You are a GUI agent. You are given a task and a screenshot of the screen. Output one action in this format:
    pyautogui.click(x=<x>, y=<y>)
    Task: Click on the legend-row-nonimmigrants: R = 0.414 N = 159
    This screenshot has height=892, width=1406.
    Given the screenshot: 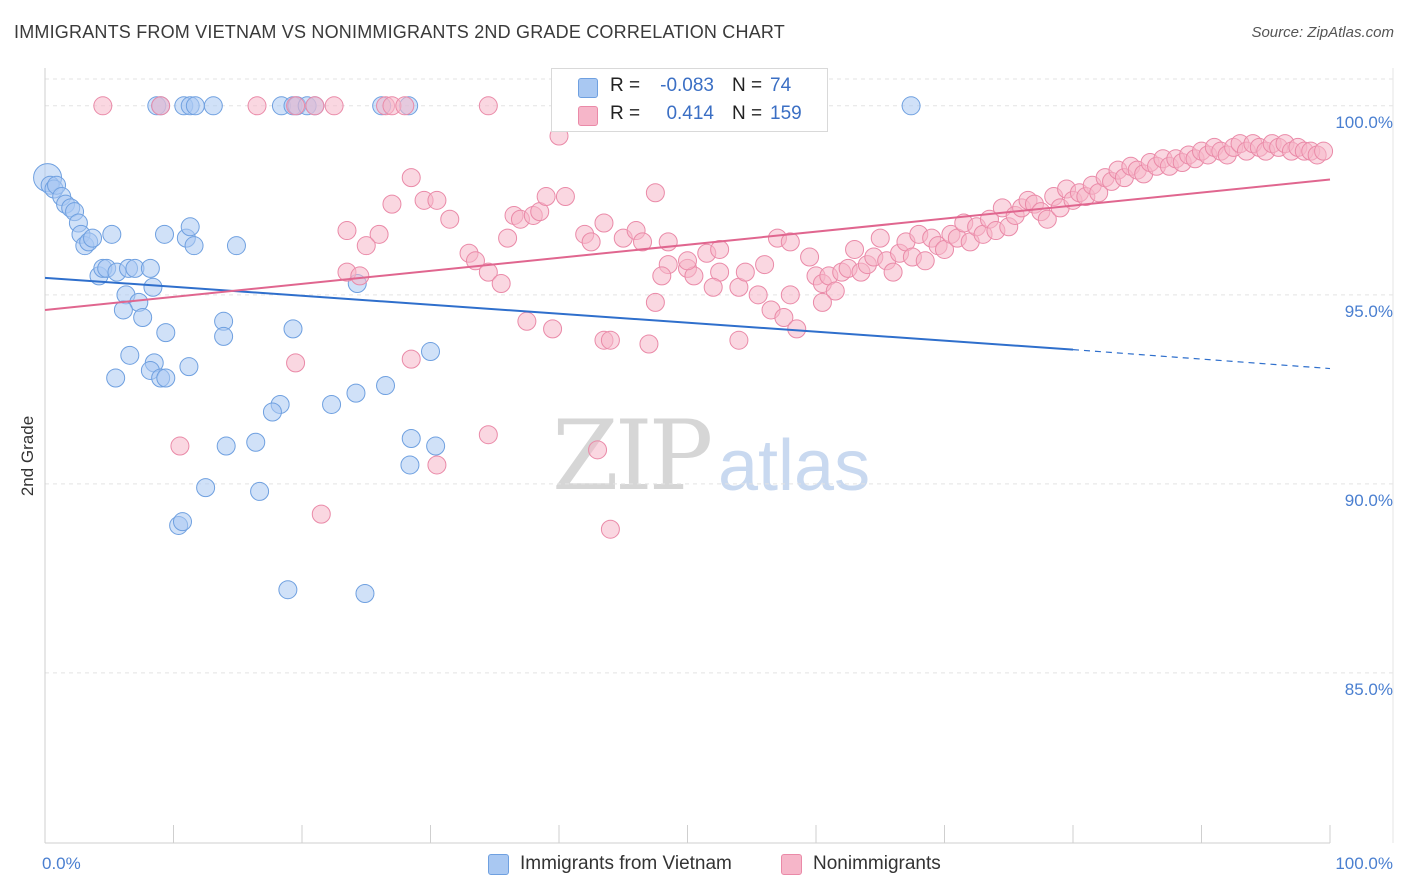 What is the action you would take?
    pyautogui.click(x=689, y=114)
    